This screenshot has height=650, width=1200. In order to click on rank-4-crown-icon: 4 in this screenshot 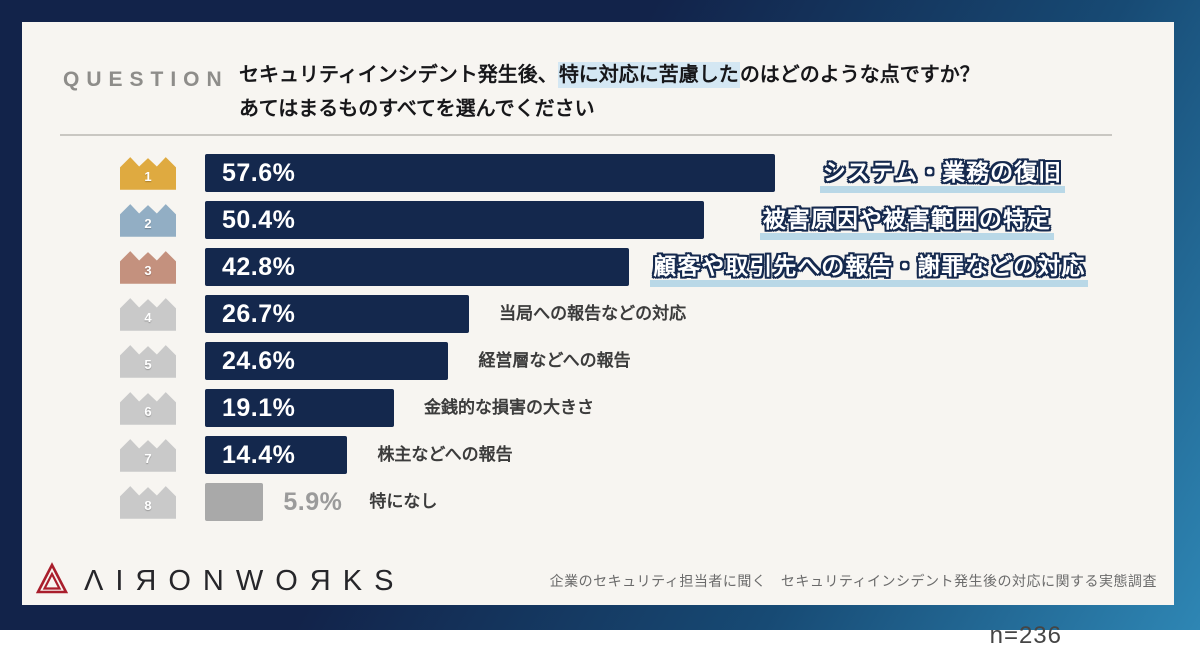, I will do `click(148, 314)`.